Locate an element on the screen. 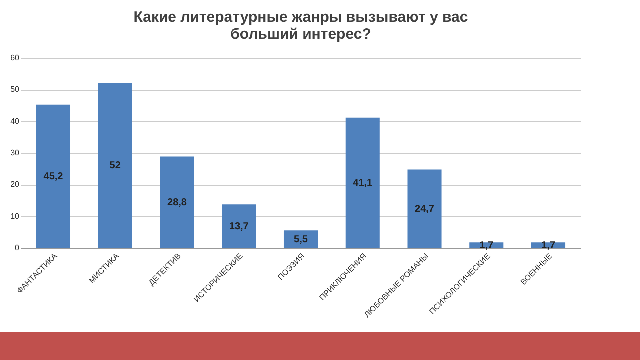 This screenshot has width=640, height=360. data-label: 24,7 is located at coordinates (425, 209).